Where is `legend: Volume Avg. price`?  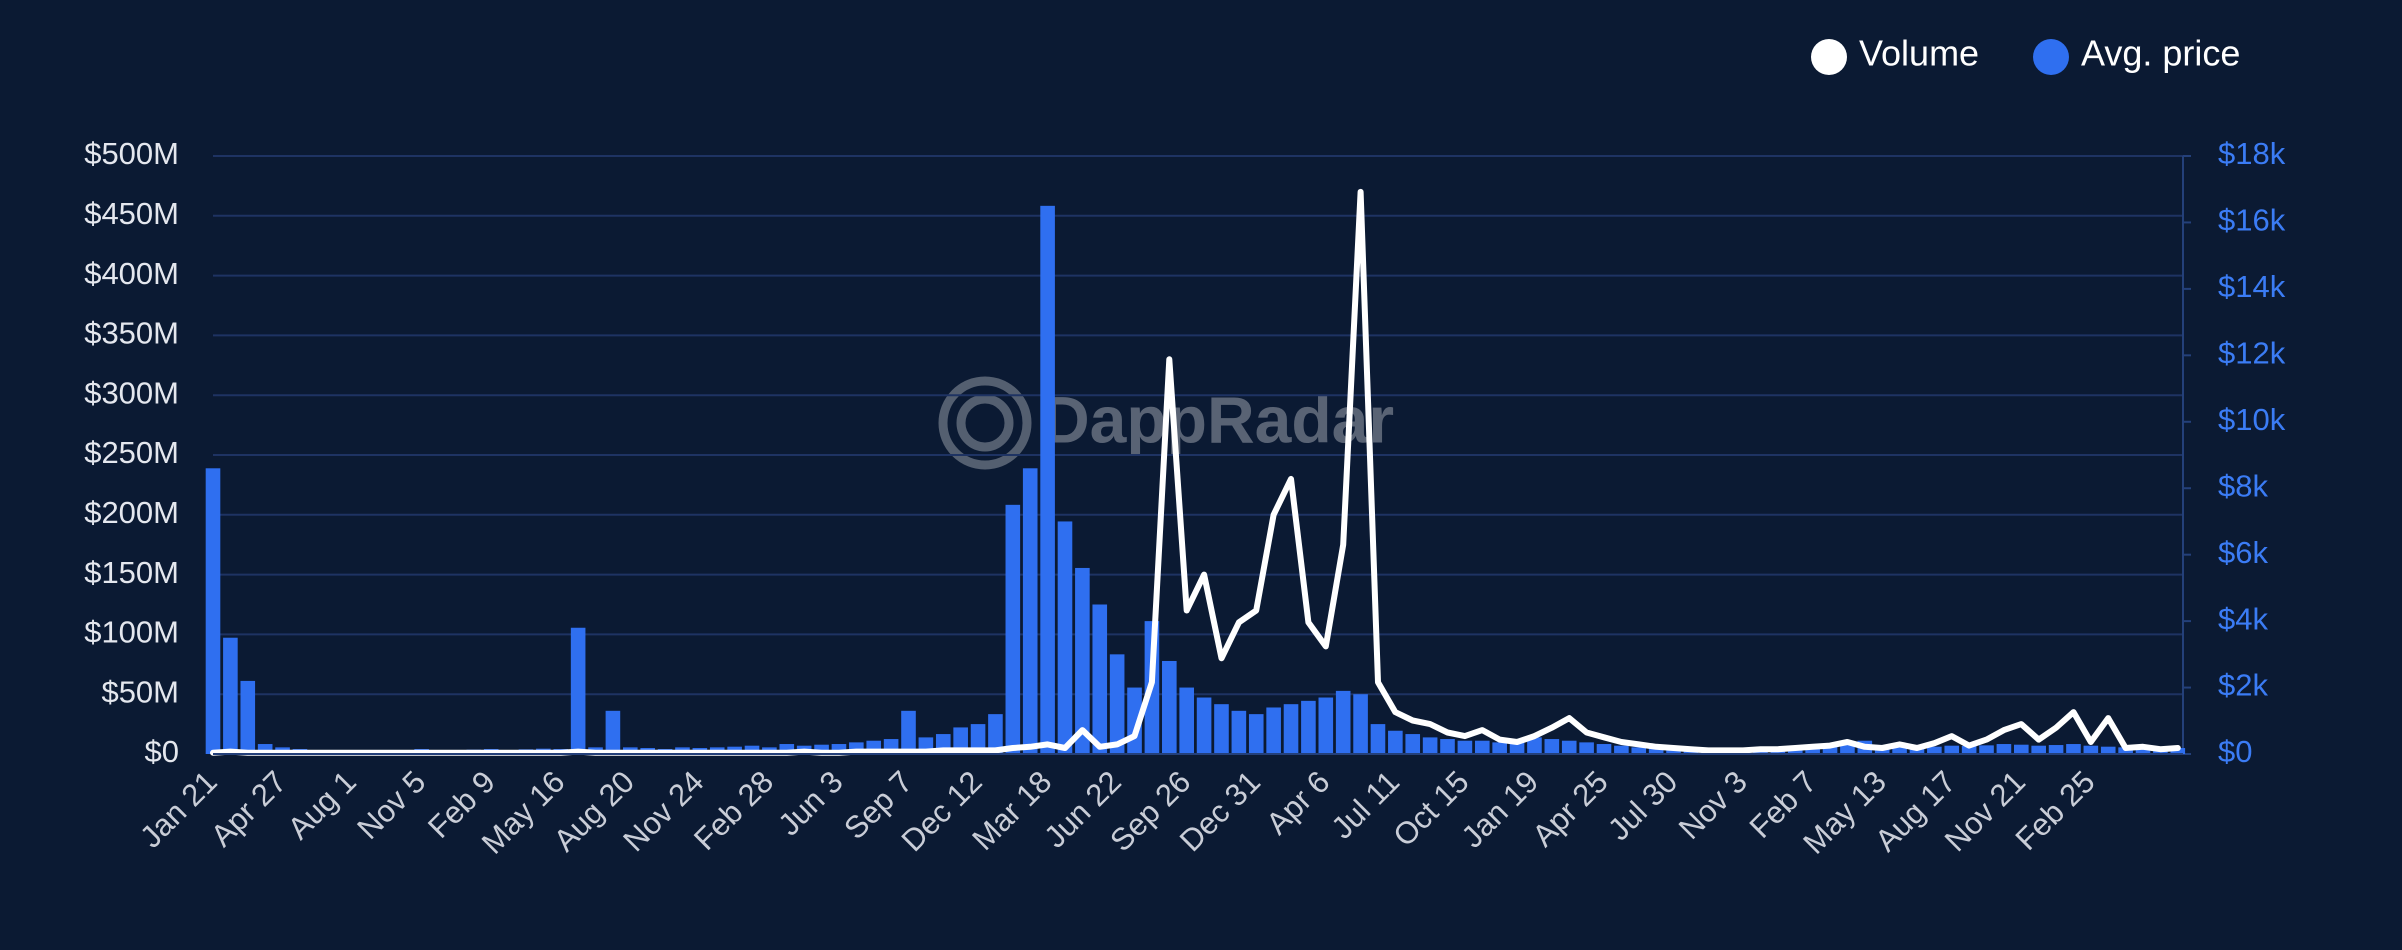 legend: Volume Avg. price is located at coordinates (2025, 54).